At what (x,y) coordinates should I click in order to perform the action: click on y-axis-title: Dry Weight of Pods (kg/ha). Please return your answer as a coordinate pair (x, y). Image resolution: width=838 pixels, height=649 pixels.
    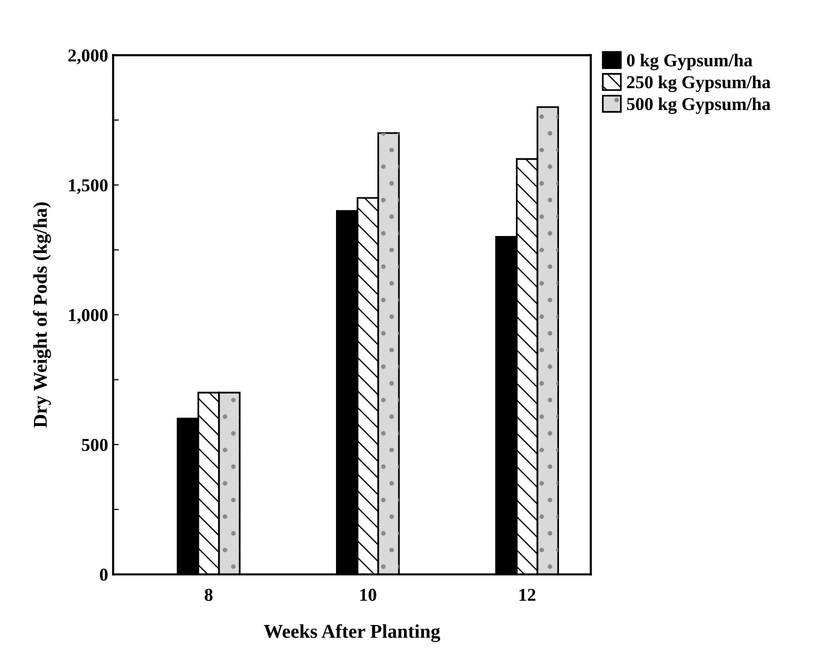
    Looking at the image, I should click on (41, 315).